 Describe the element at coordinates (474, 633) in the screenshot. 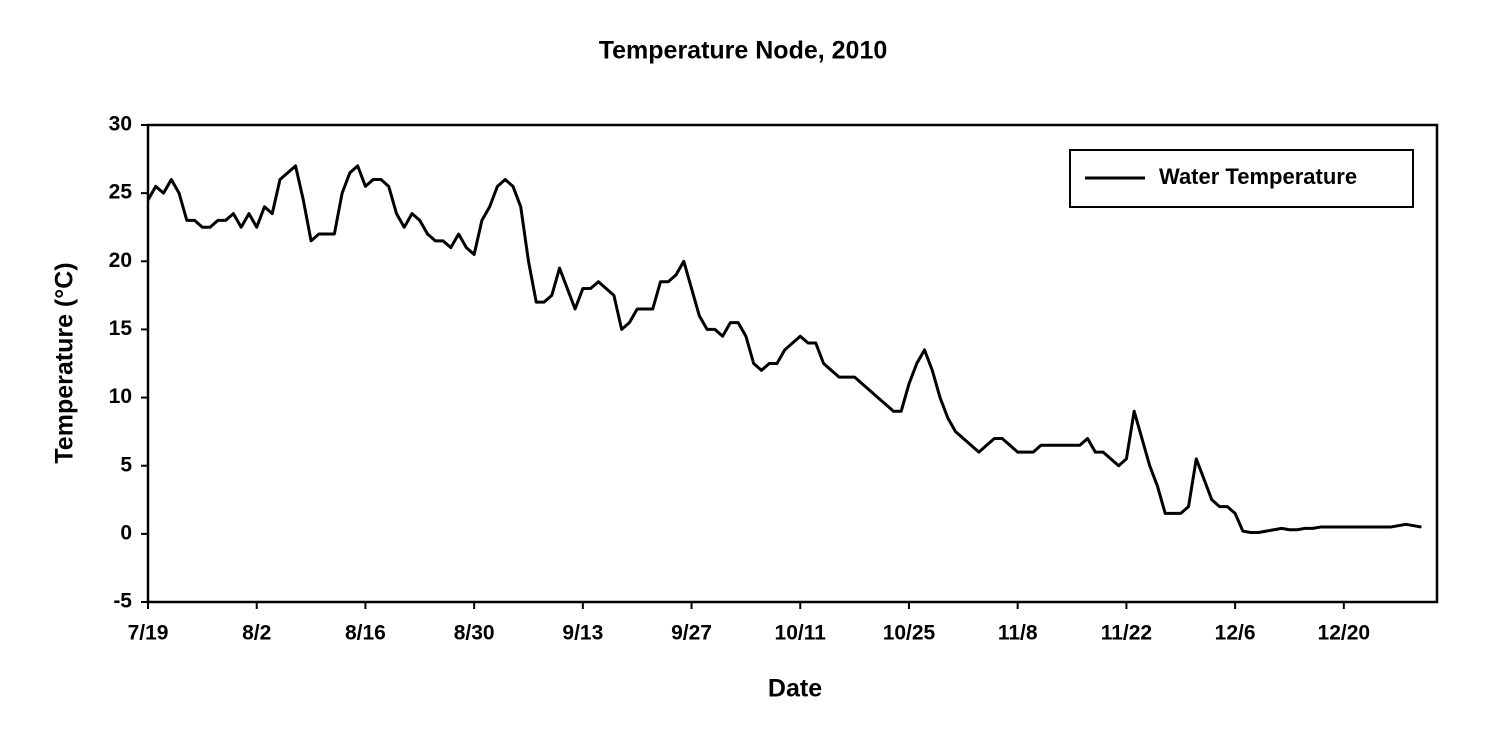

I see `x-tick-label: 8/30` at that location.